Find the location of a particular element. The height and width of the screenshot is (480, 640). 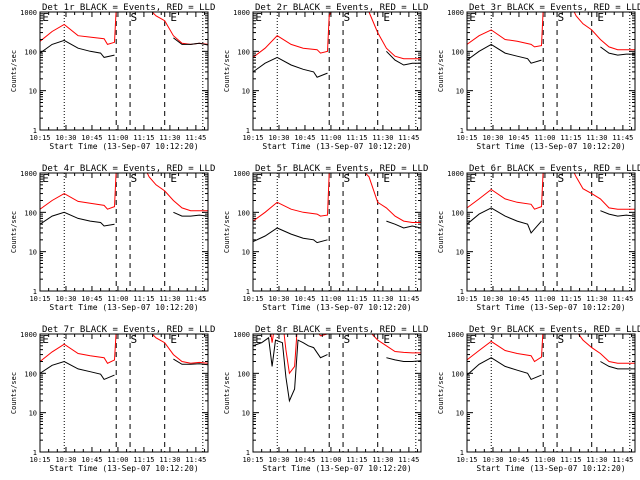

chart-title: Det 9r BLACK = Events, RED = LLD is located at coordinates (554, 330).